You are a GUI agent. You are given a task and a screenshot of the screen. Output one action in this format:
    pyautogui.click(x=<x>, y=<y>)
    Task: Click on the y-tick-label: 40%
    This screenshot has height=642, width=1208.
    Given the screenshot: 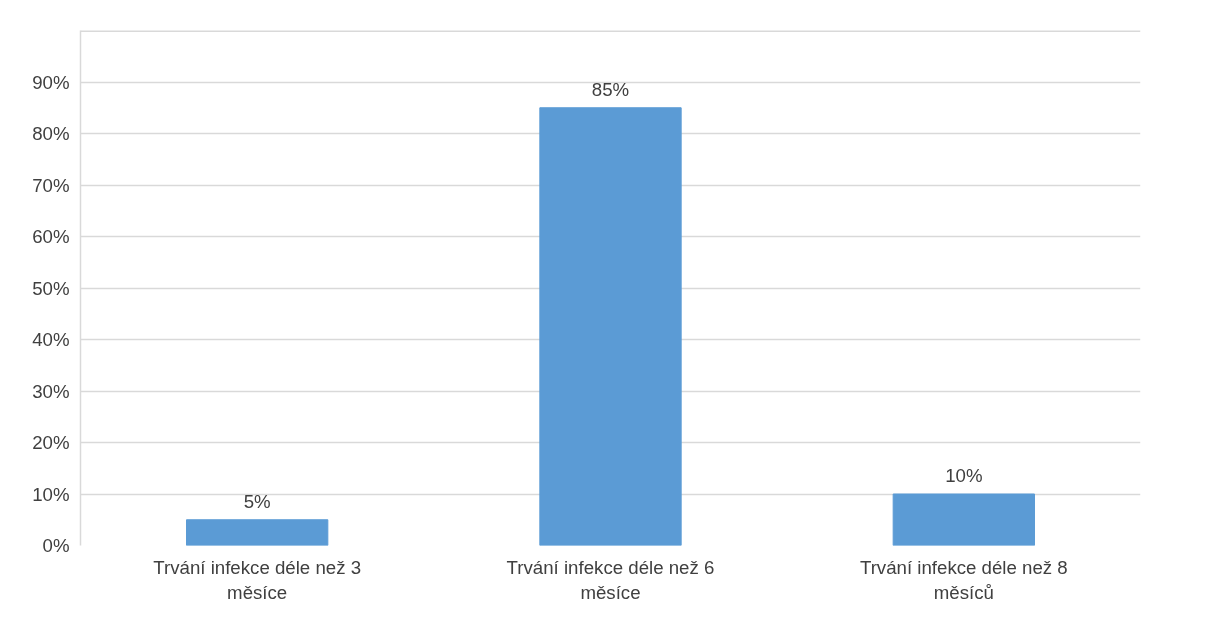 What is the action you would take?
    pyautogui.click(x=51, y=339)
    